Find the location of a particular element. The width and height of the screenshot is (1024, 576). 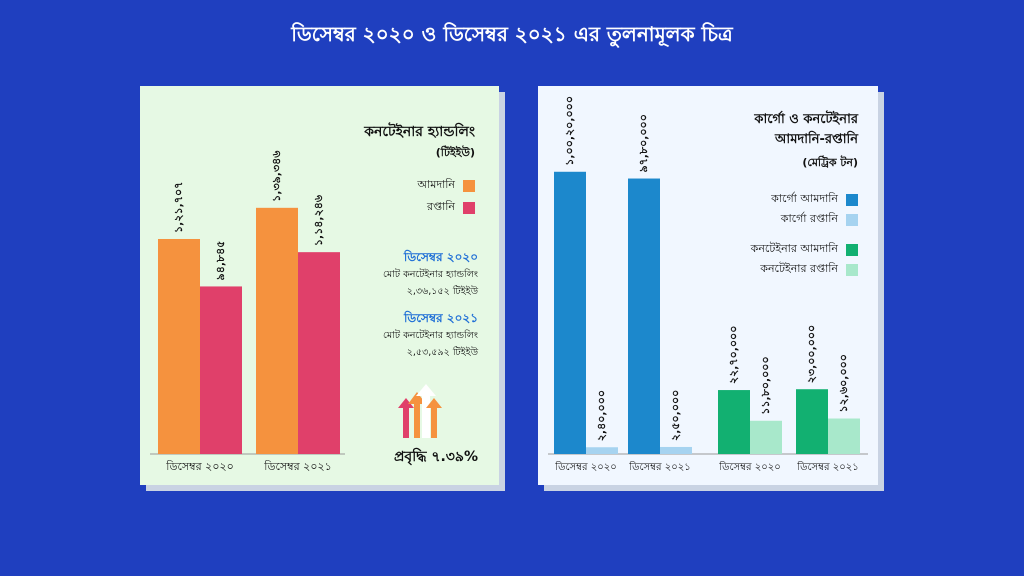

legend-cargo-export-swatch is located at coordinates (852, 219).